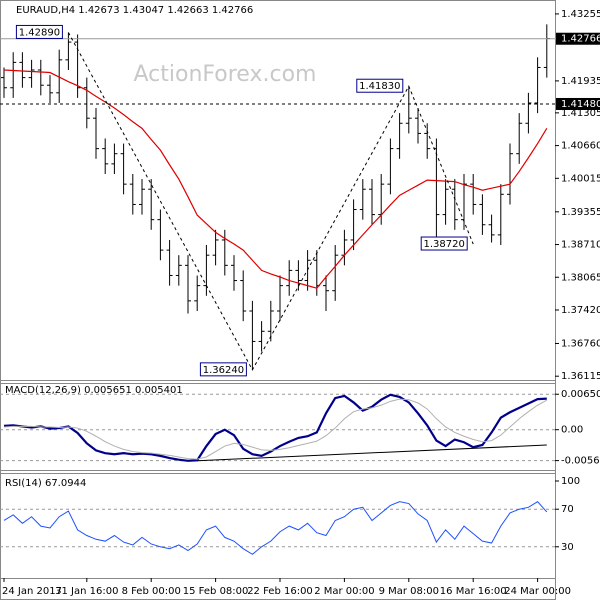 This screenshot has height=600, width=600. What do you see at coordinates (372, 453) in the screenshot?
I see `trend-line` at bounding box center [372, 453].